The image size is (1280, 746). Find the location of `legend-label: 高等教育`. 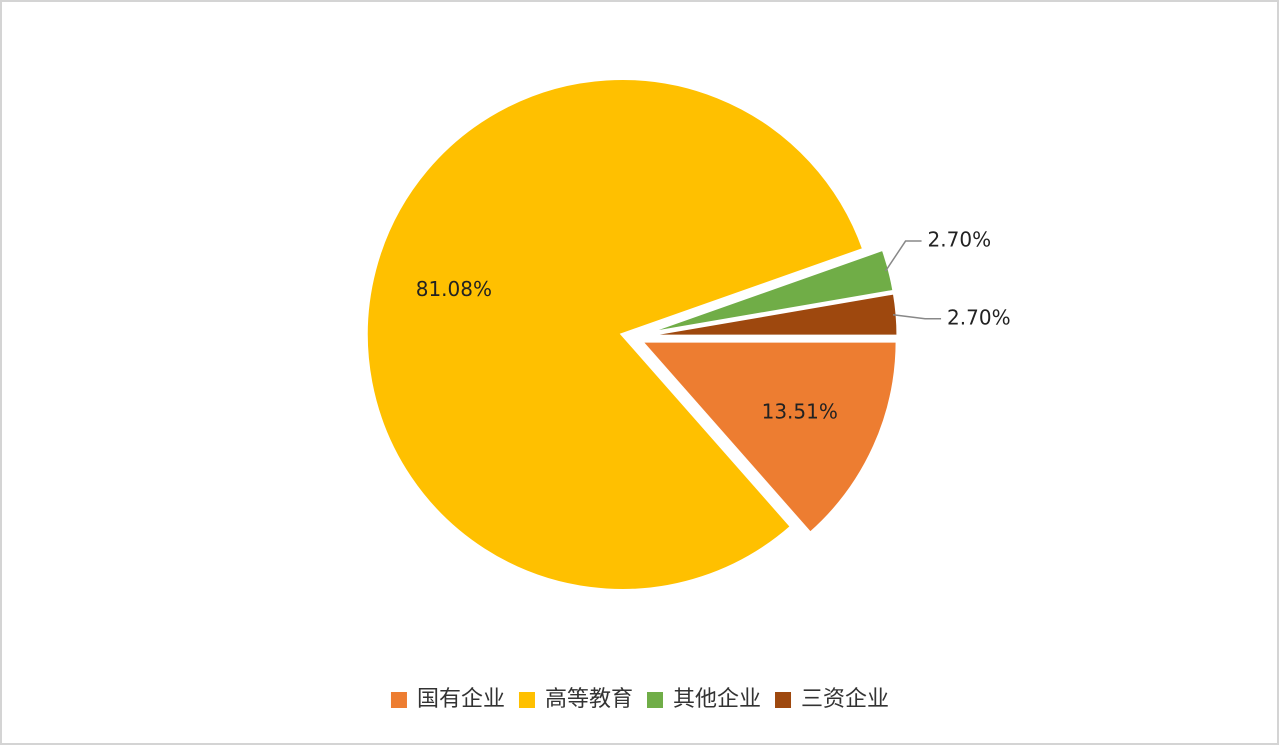

legend-label: 高等教育 is located at coordinates (589, 699).